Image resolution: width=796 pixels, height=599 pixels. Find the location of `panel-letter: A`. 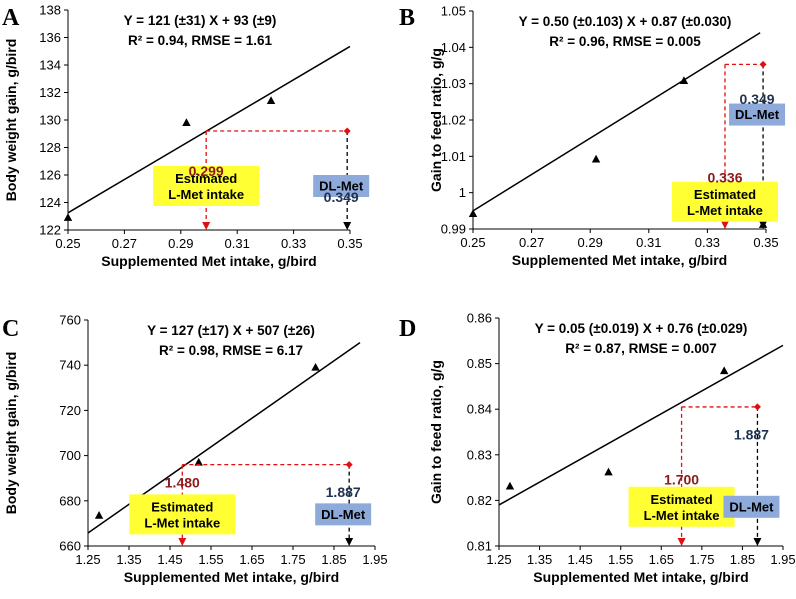

panel-letter: A is located at coordinates (11, 18).